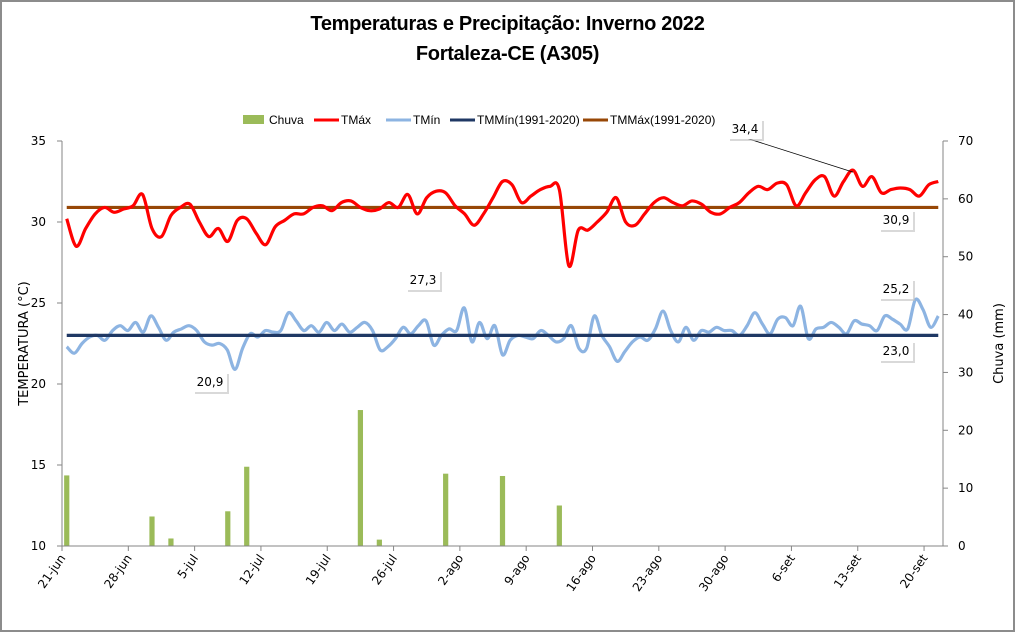 The image size is (1015, 632). Describe the element at coordinates (188, 567) in the screenshot. I see `x-tick-label: 5-jul` at that location.